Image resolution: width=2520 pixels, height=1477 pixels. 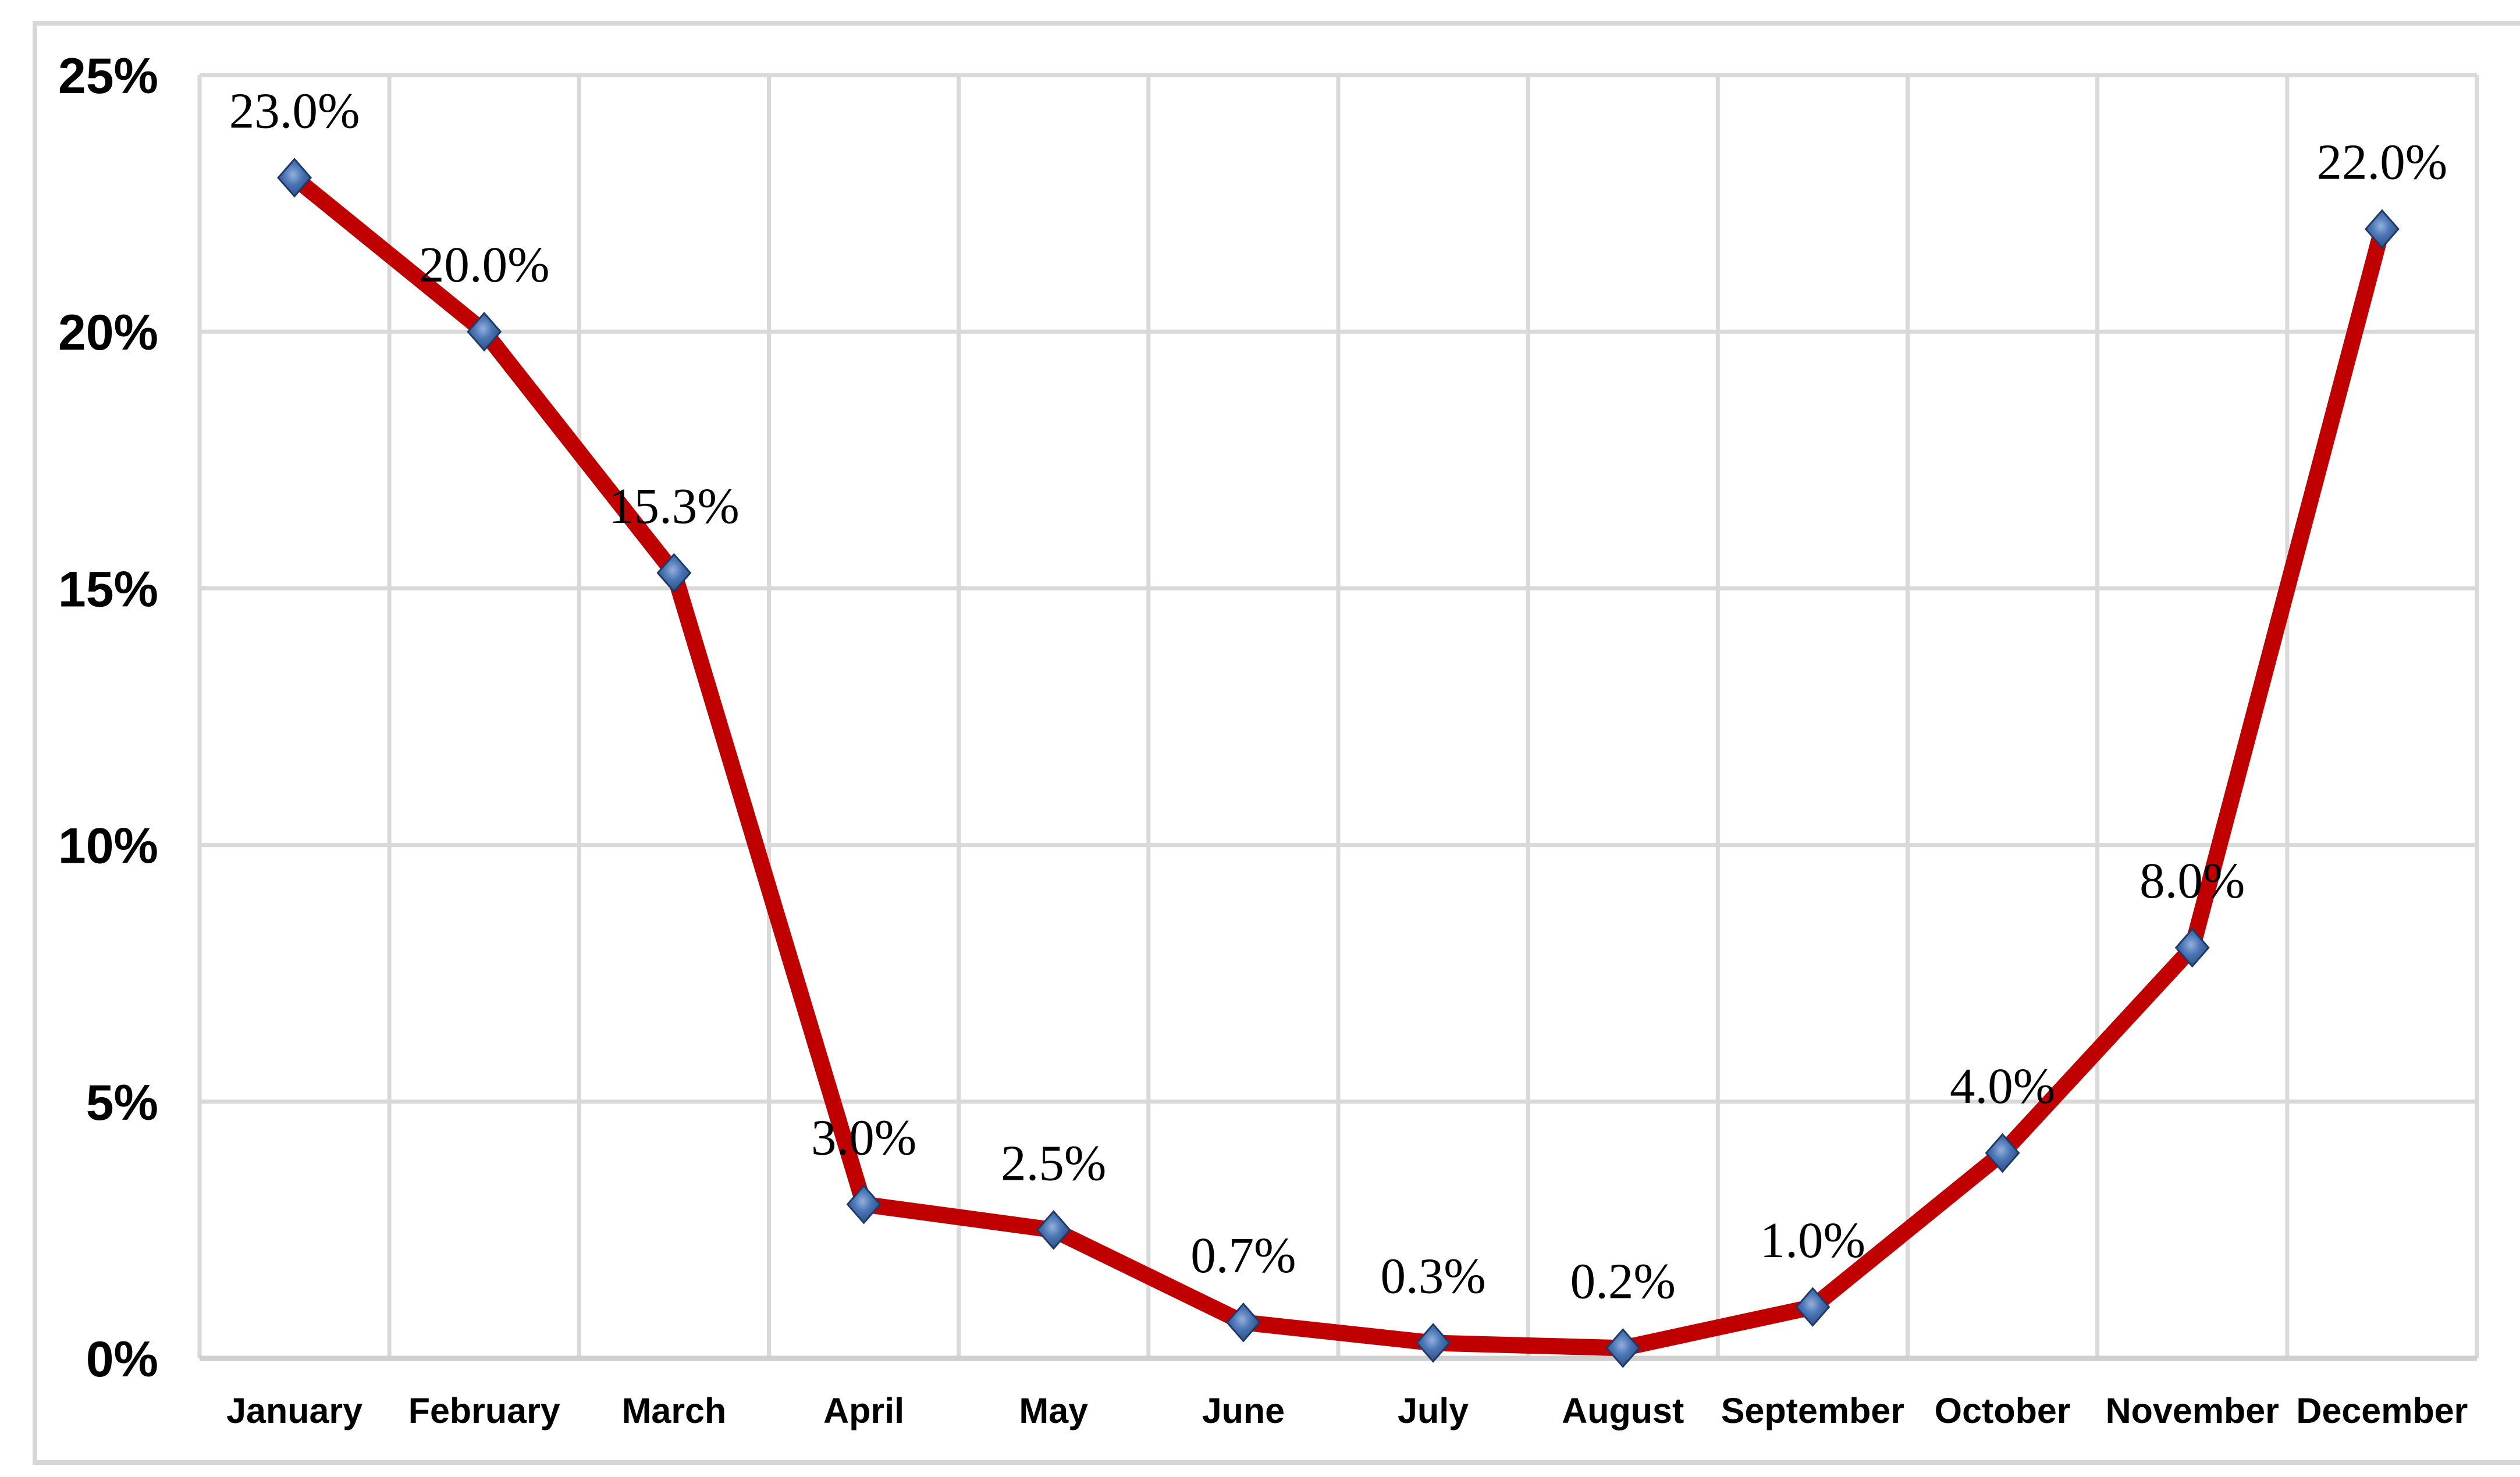 I want to click on data-label-september: 1.0%, so click(x=1812, y=1240).